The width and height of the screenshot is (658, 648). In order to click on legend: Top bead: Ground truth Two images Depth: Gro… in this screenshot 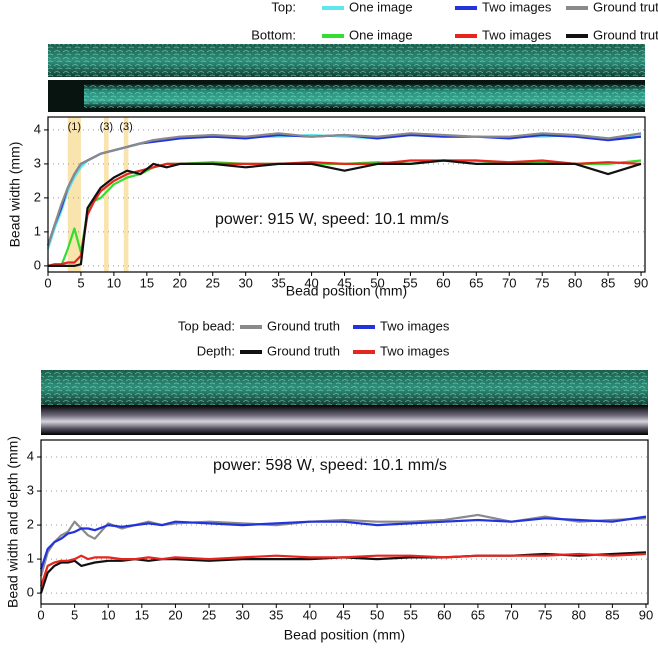, I will do `click(314, 338)`.